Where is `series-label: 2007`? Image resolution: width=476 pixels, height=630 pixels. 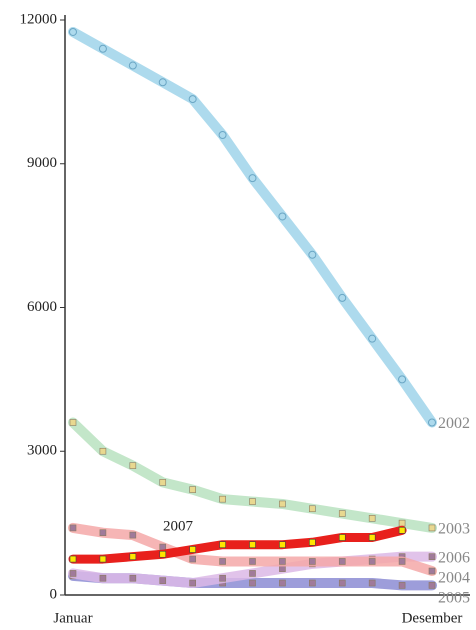 series-label: 2007 is located at coordinates (178, 526).